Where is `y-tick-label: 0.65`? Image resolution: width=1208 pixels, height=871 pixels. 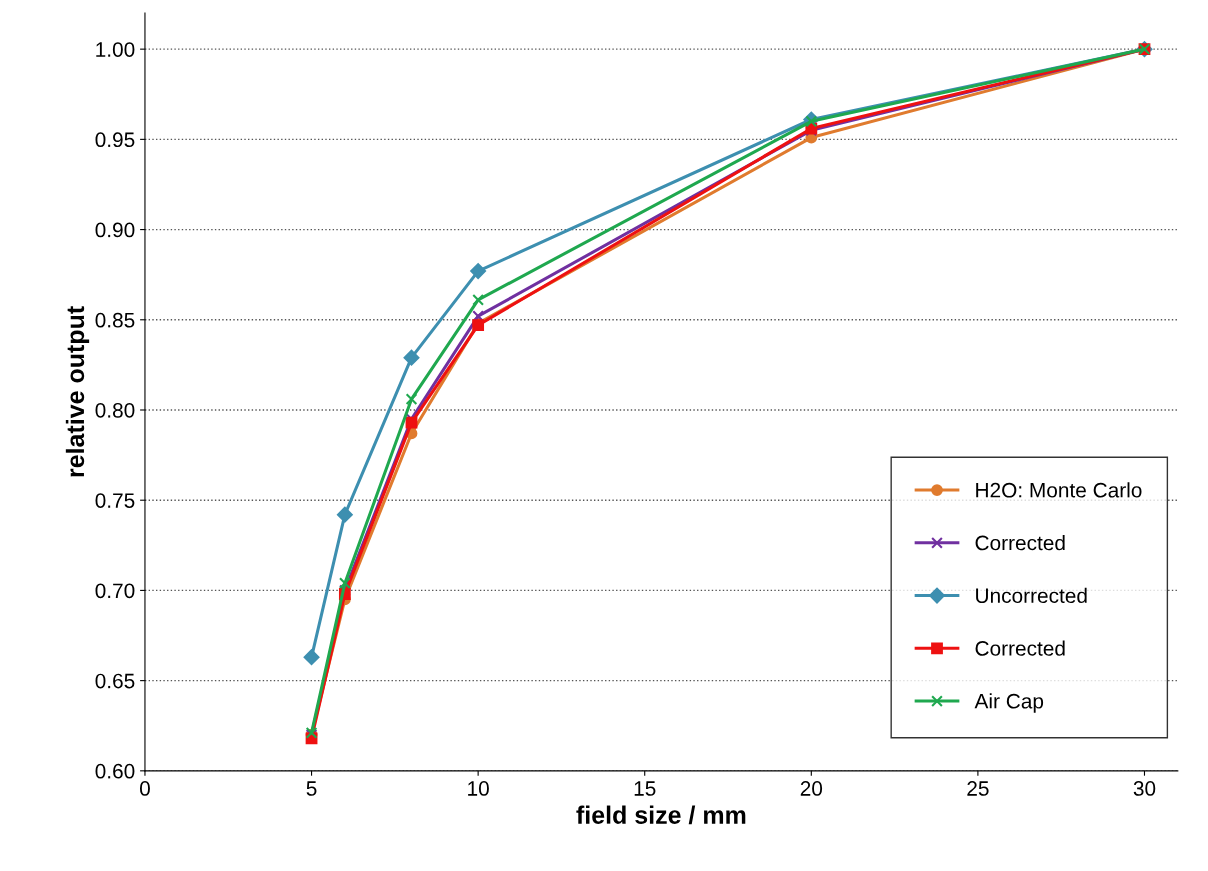 y-tick-label: 0.65 is located at coordinates (115, 681).